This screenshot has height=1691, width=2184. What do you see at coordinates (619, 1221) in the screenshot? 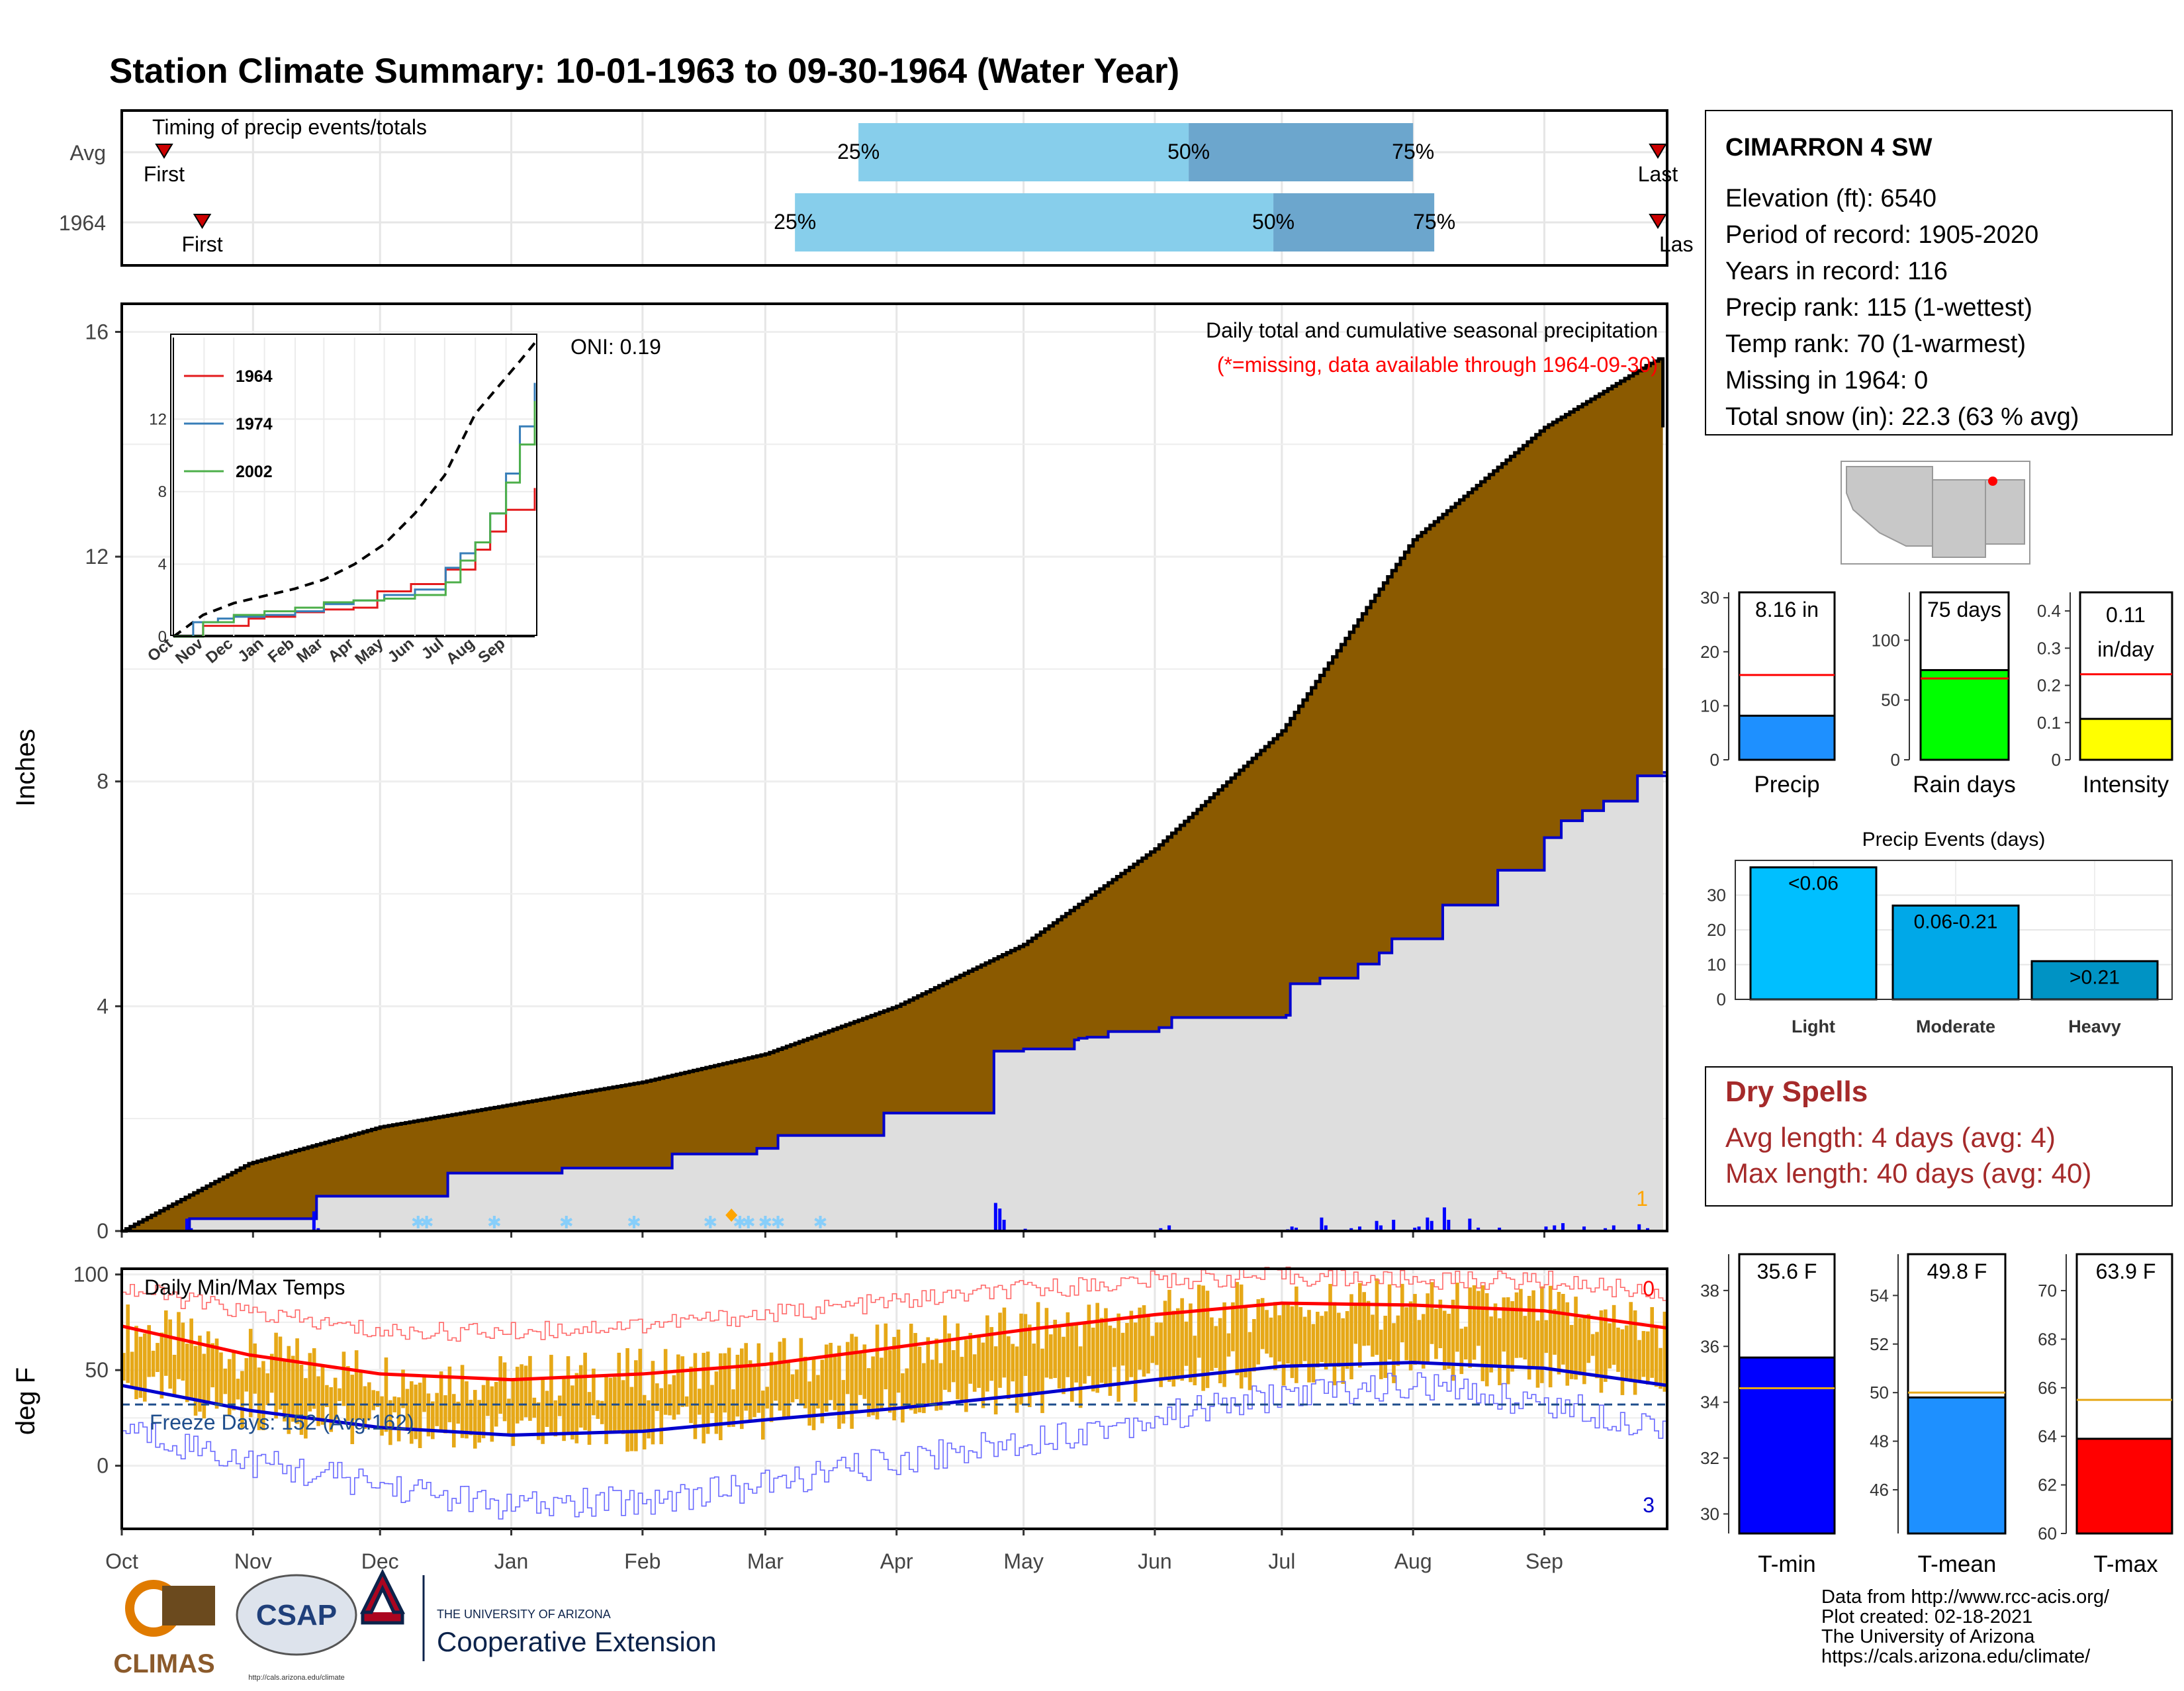
I see `snow-markers: ✱✱ ✱ ✱ ✱ ✱ ✱✱ ✱✱ ✱` at bounding box center [619, 1221].